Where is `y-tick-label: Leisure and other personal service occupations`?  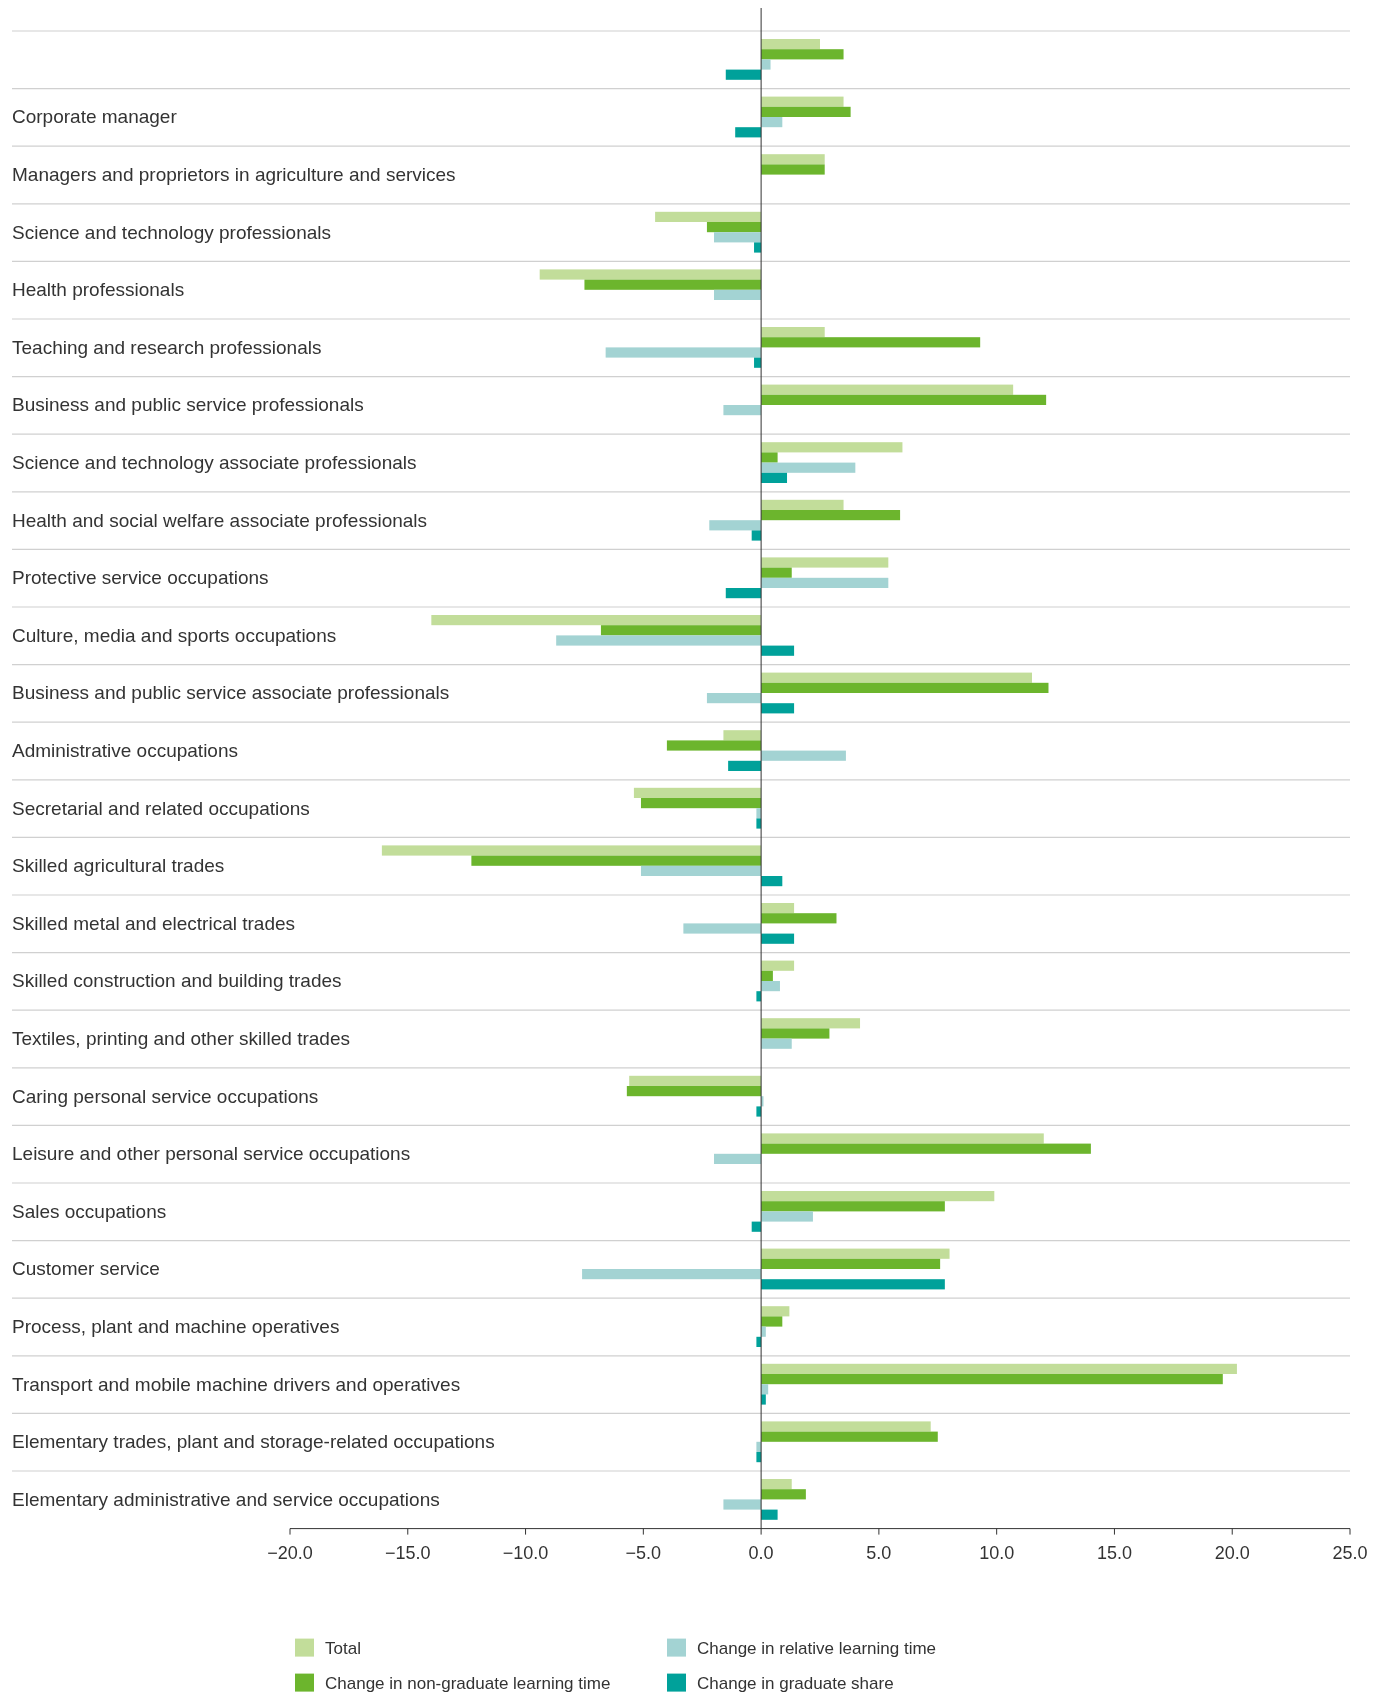
y-tick-label: Leisure and other personal service occupations is located at coordinates (211, 1154).